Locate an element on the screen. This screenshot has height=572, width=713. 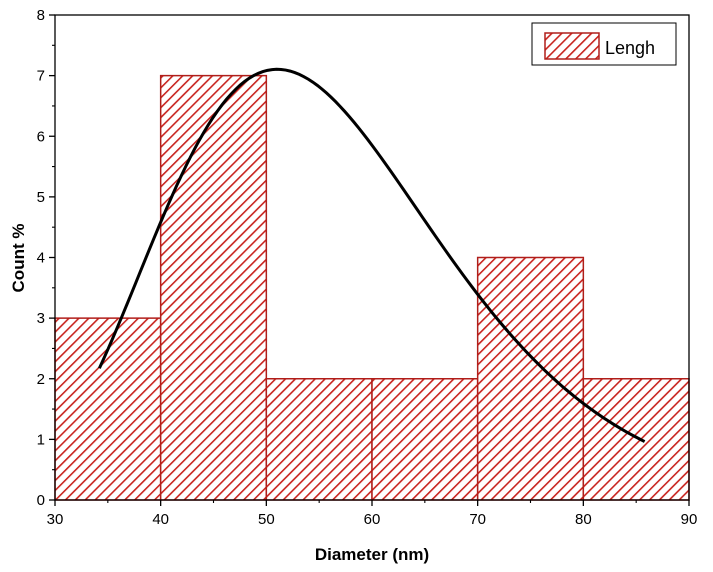
x-axis-title: Diameter (nm) is located at coordinates (372, 554).